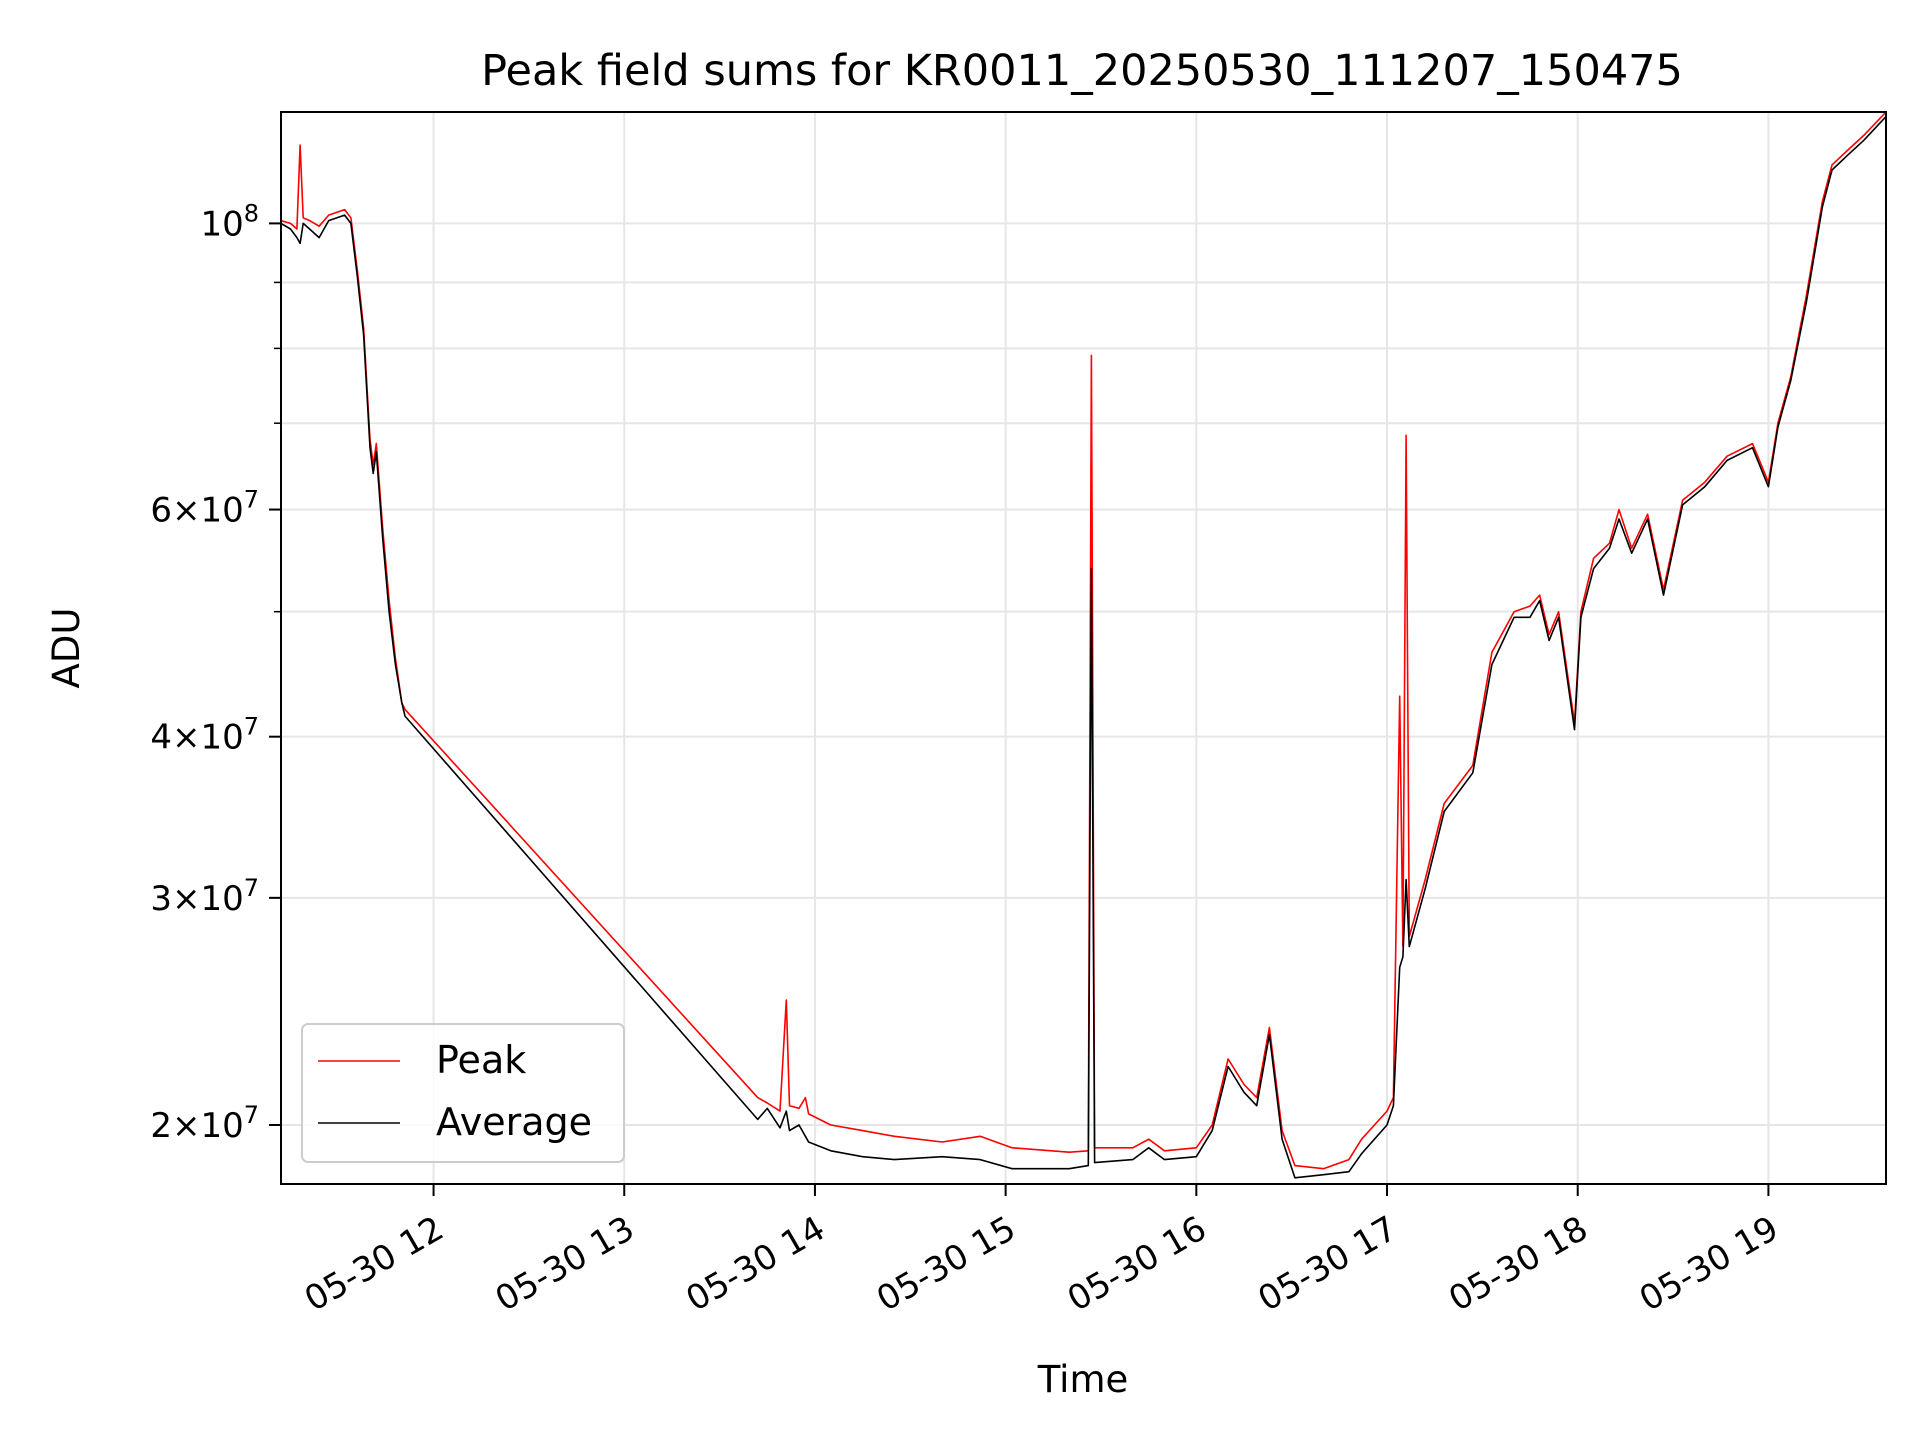 This screenshot has height=1440, width=1920. What do you see at coordinates (204, 735) in the screenshot?
I see `y-tick-label: 4×107` at bounding box center [204, 735].